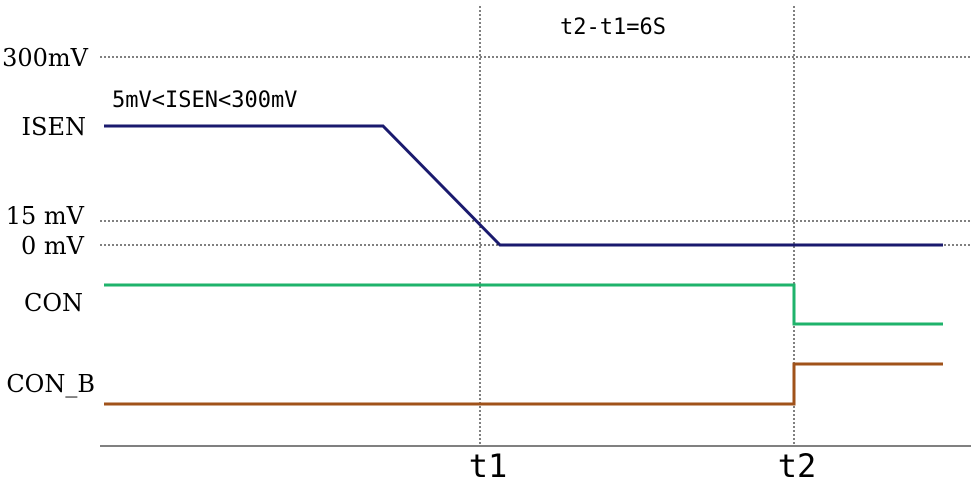 The height and width of the screenshot is (479, 971). Describe the element at coordinates (45, 58) in the screenshot. I see `label-300mv: 300mV` at that location.